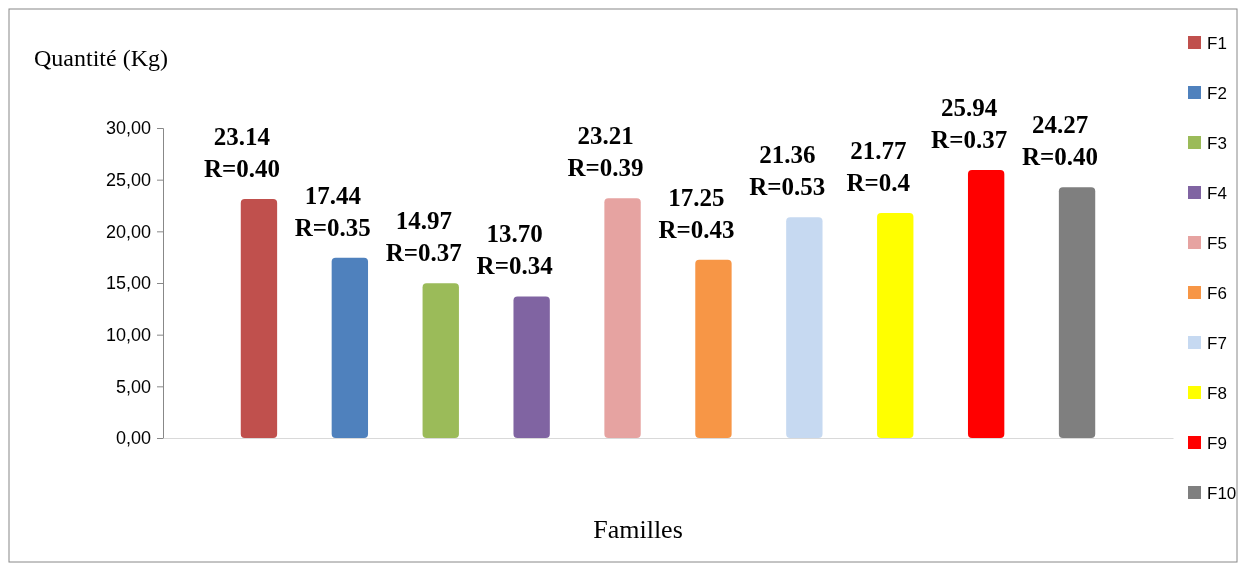  What do you see at coordinates (638, 529) in the screenshot?
I see `x-axis-title: Familles` at bounding box center [638, 529].